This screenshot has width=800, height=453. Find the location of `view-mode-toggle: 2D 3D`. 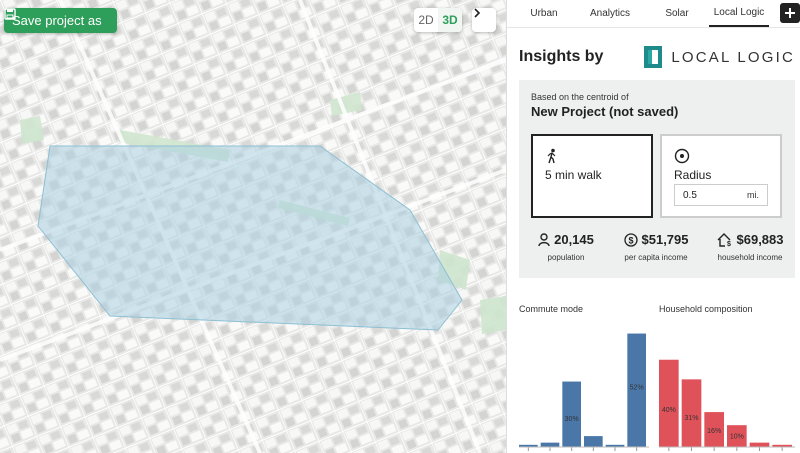

view-mode-toggle: 2D 3D is located at coordinates (438, 20).